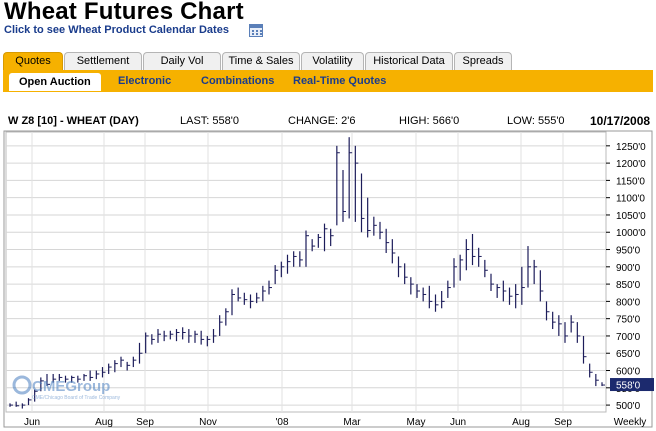 The width and height of the screenshot is (656, 431). What do you see at coordinates (628, 337) in the screenshot?
I see `y-tick-label: 700'0` at bounding box center [628, 337].